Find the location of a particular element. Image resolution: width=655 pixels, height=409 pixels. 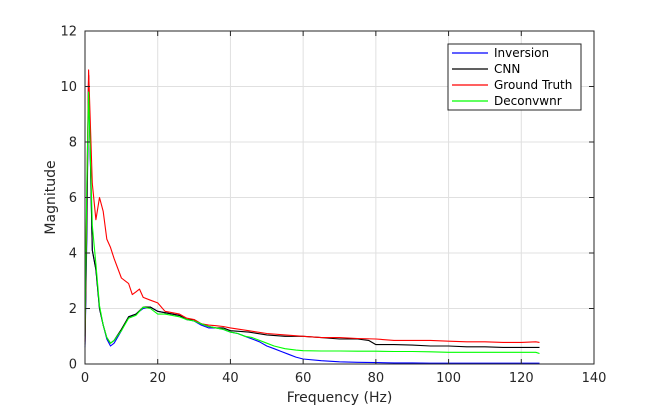

x-tick-label: 80 is located at coordinates (376, 378).